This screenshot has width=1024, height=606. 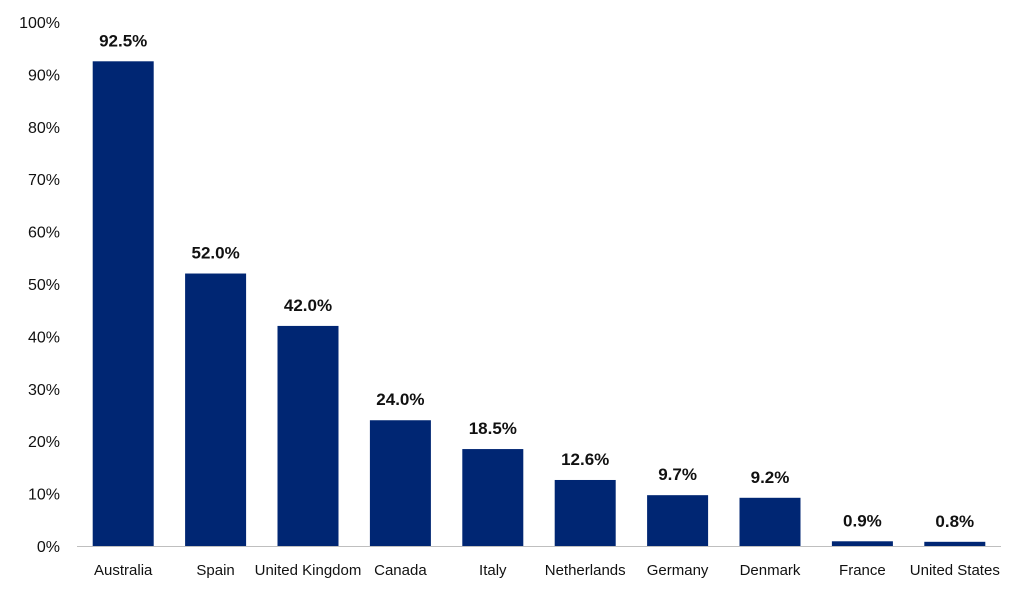 What do you see at coordinates (44, 285) in the screenshot?
I see `y-tick-label: 50%` at bounding box center [44, 285].